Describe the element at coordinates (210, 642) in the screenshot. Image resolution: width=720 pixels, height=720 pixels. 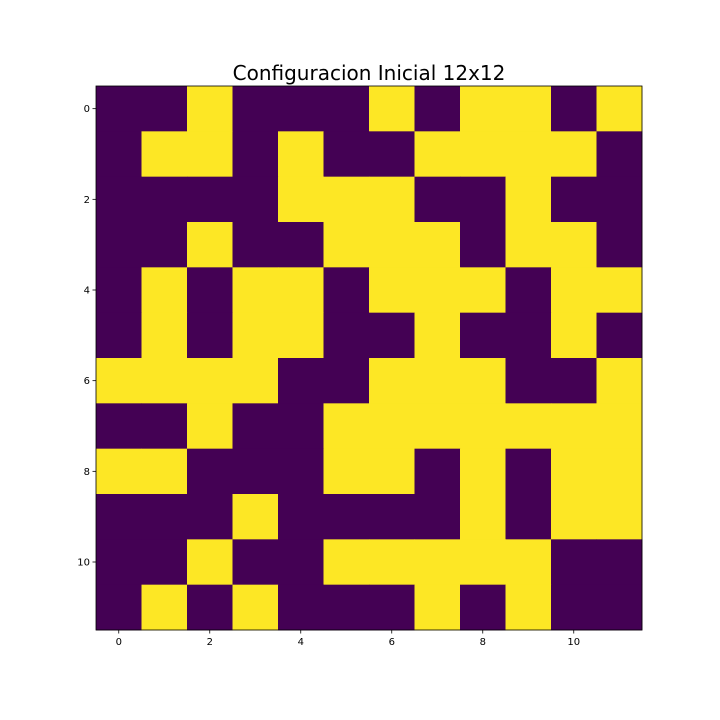
I see `x-tick-label: 2` at that location.